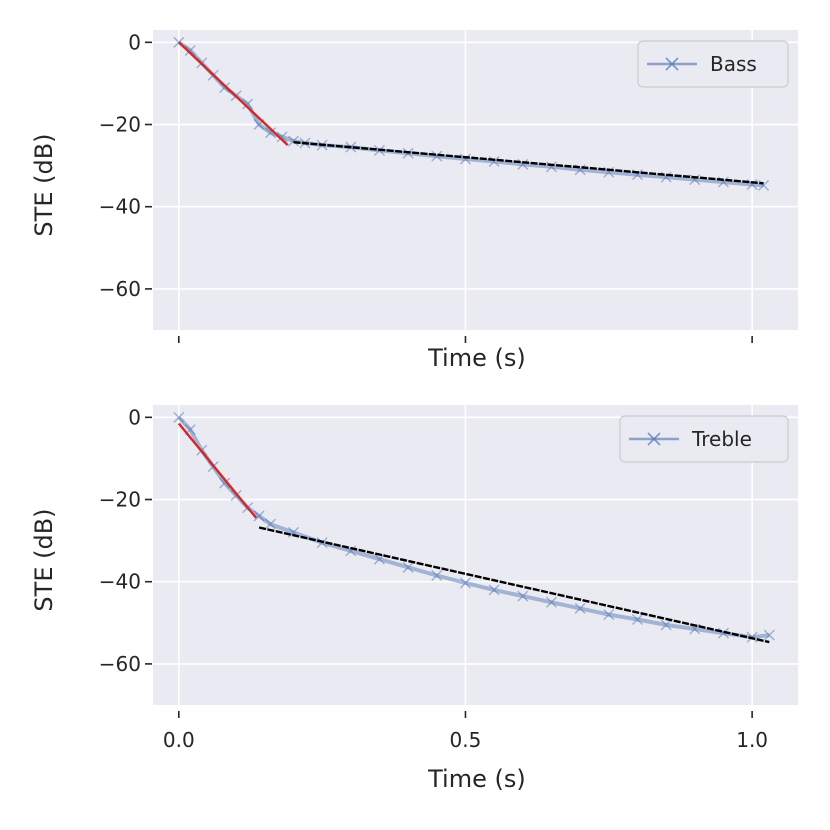 The image size is (830, 830). Describe the element at coordinates (752, 740) in the screenshot. I see `x-tick-label: 1.0` at that location.